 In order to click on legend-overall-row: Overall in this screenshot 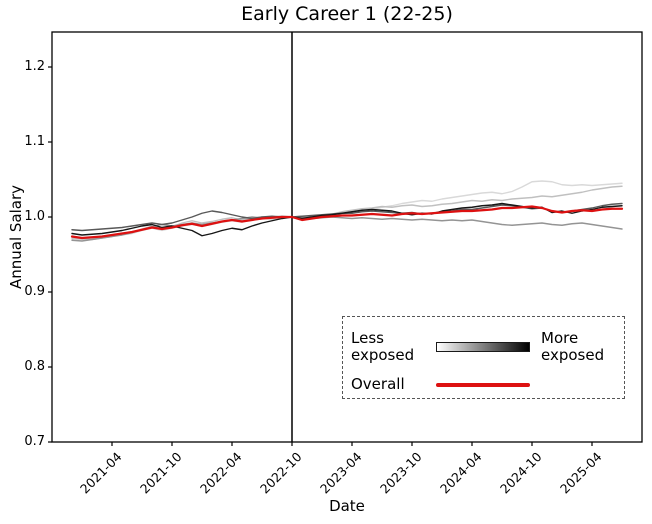, I will do `click(483, 385)`.